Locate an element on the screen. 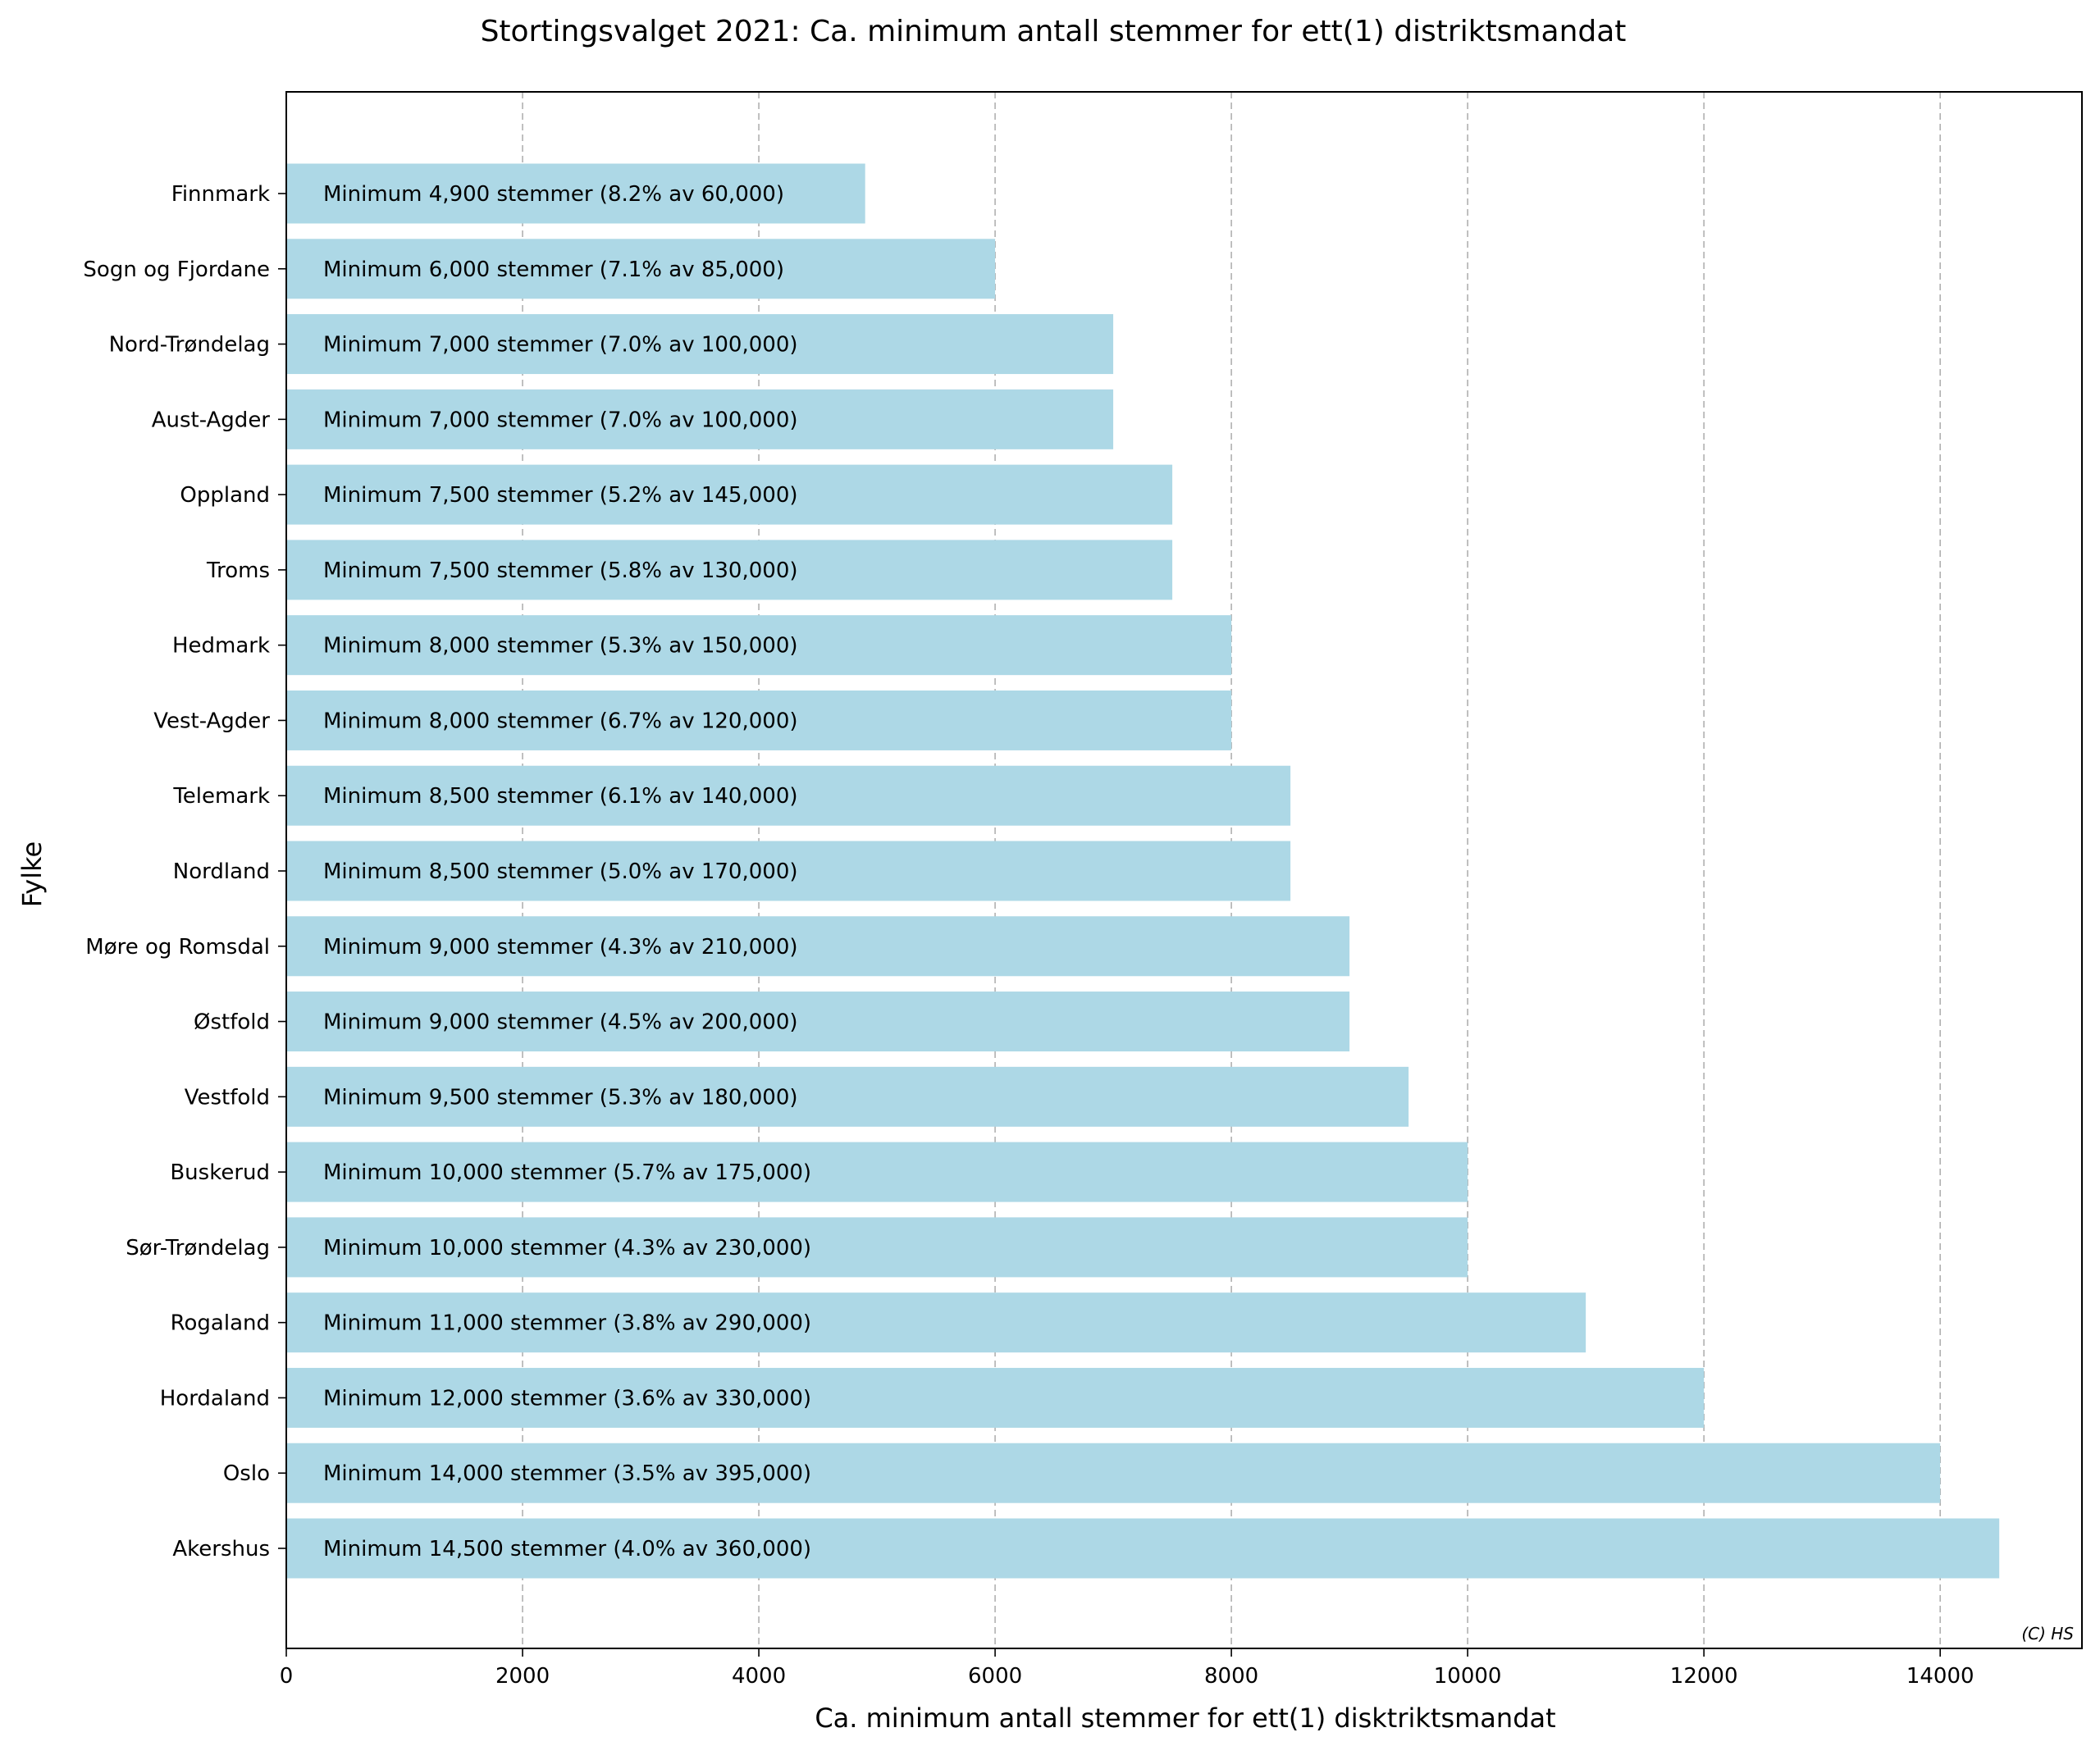 The width and height of the screenshot is (2100, 1746). bar-label: Minimum 8,500 stemmer (5.0% av 170,000) is located at coordinates (561, 871).